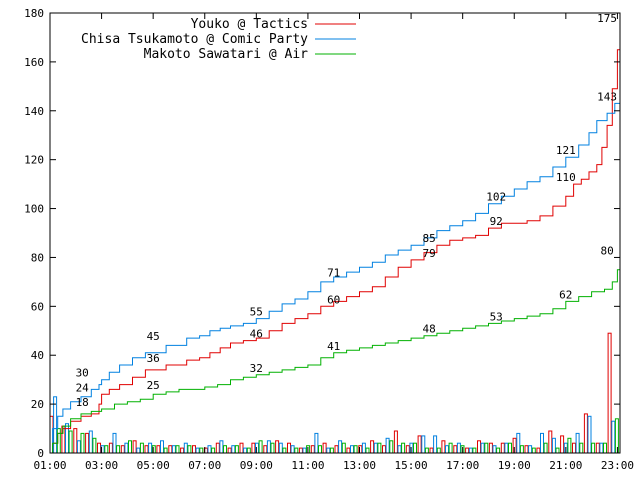 The width and height of the screenshot is (640, 480). Describe the element at coordinates (34, 13) in the screenshot. I see `y-tick-label: 180` at that location.